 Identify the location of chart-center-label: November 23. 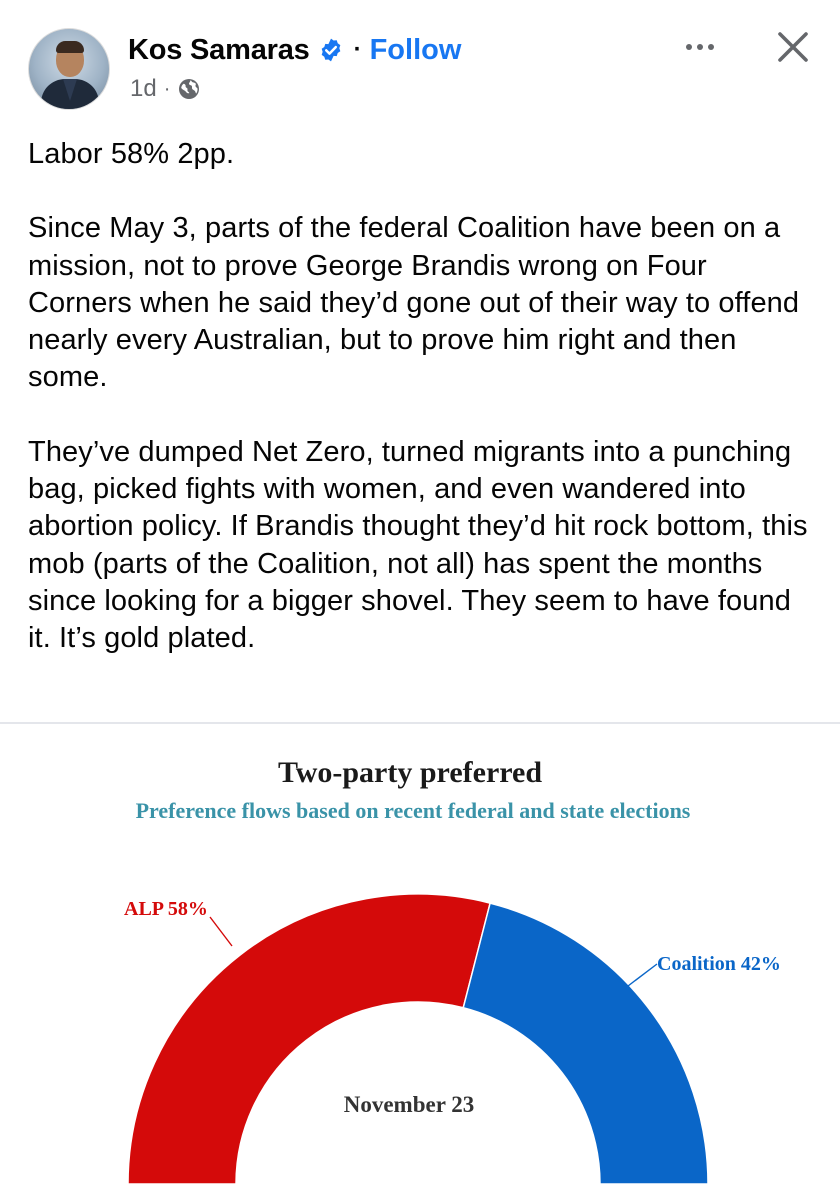
(409, 1104).